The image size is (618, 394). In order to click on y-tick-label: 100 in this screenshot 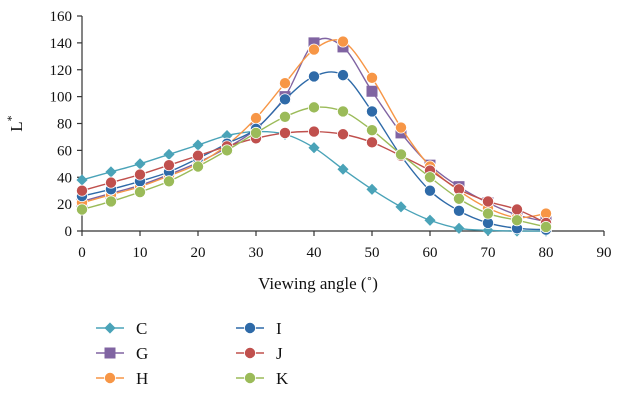, I will do `click(61, 98)`.